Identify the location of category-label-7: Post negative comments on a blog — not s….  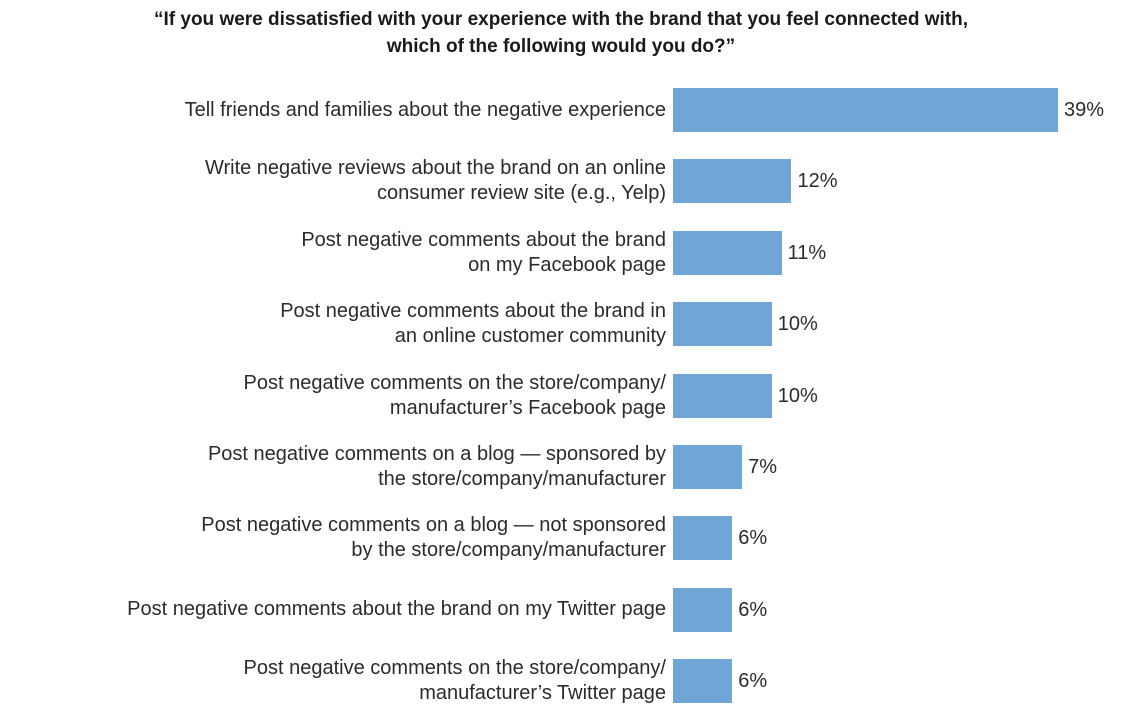
(433, 538).